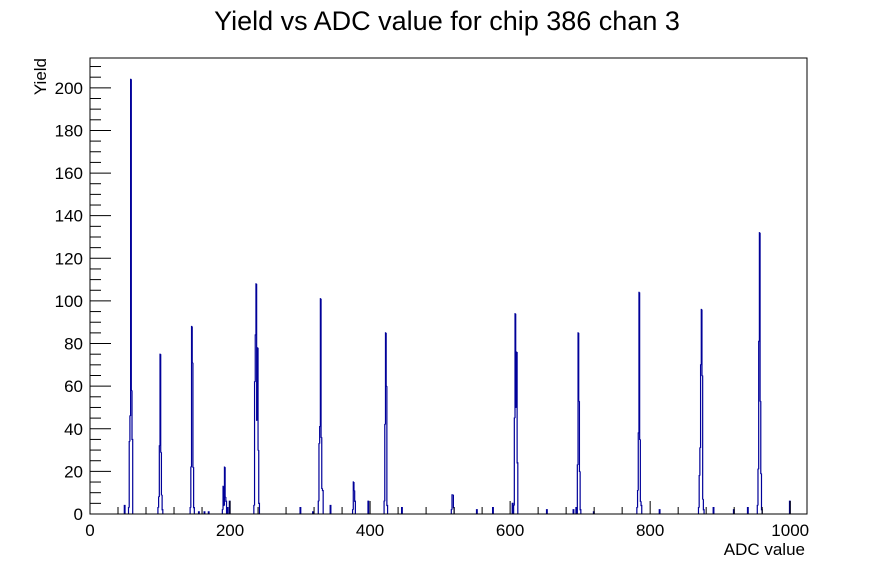 The image size is (896, 572). I want to click on y-tick-label: 200, so click(69, 88).